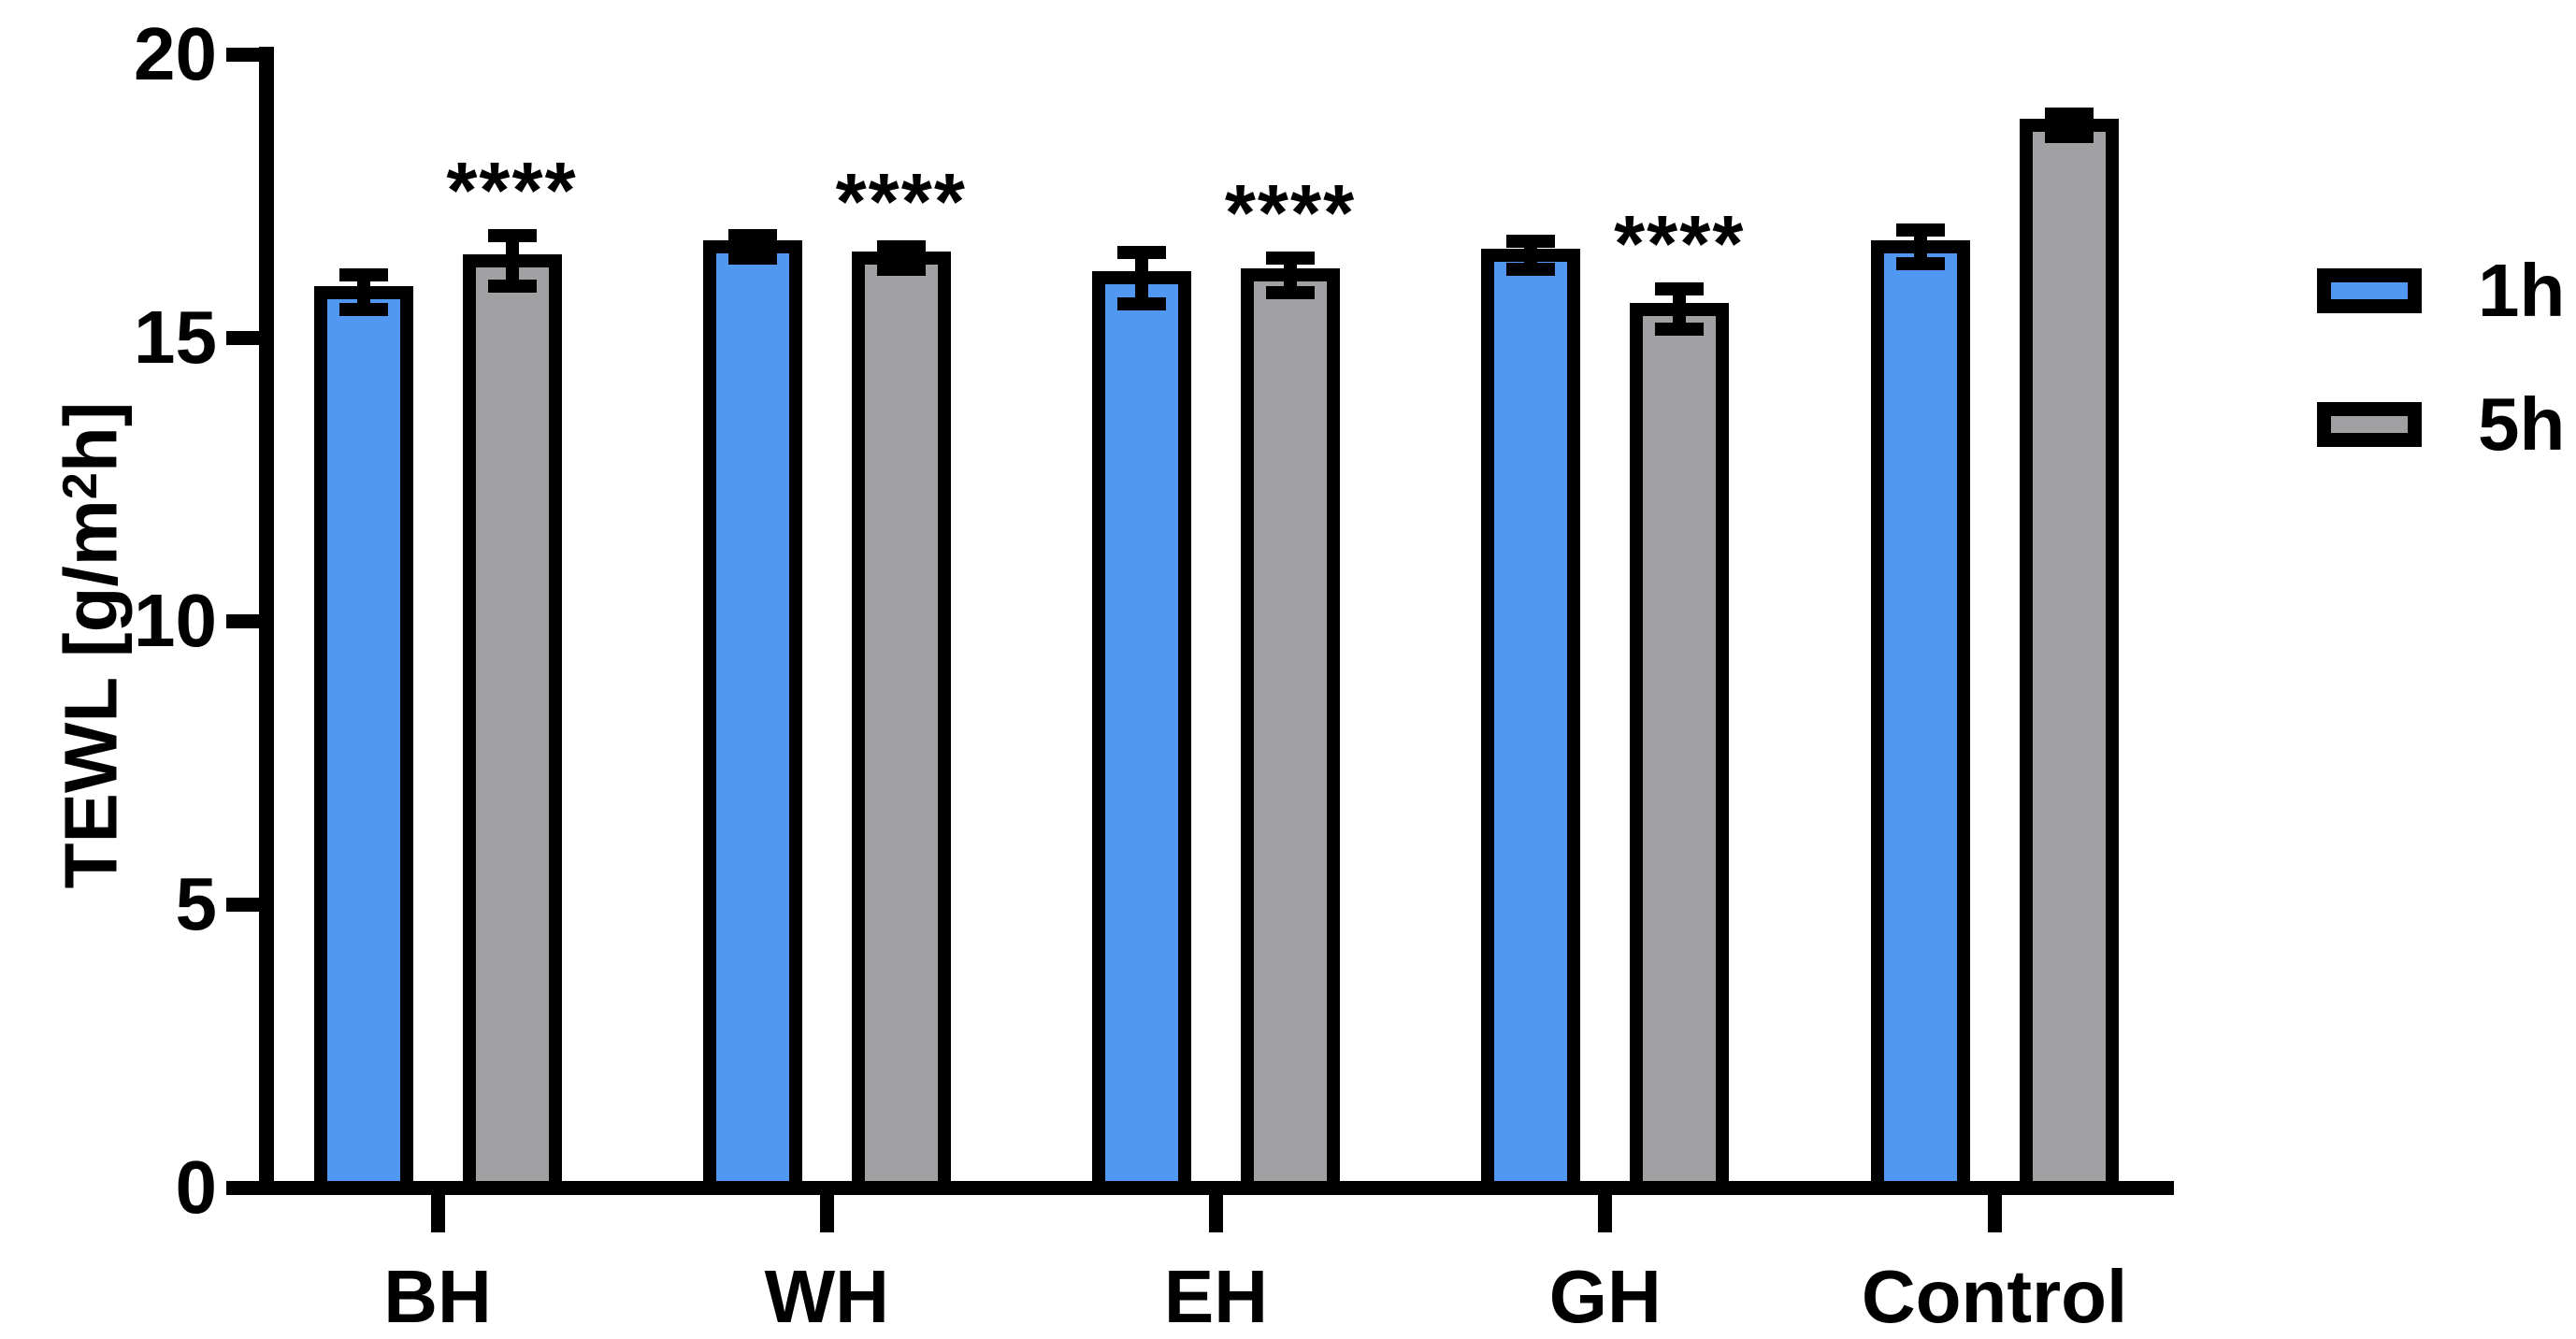 The height and width of the screenshot is (1339, 2576). What do you see at coordinates (512, 724) in the screenshot?
I see `bar-5h-bh` at bounding box center [512, 724].